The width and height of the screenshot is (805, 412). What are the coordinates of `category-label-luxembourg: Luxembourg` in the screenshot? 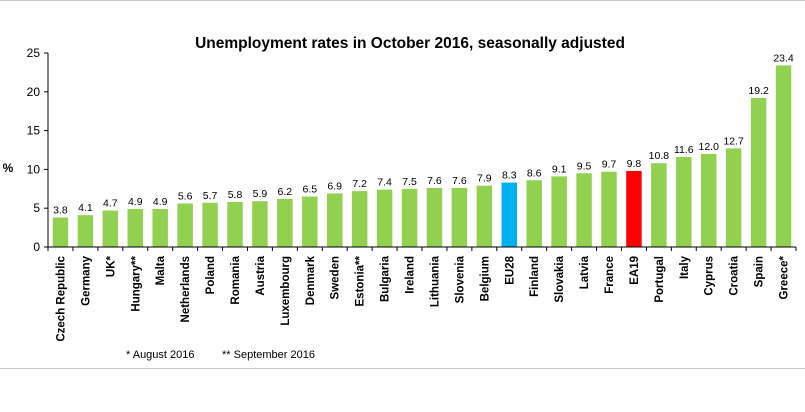 It's located at (286, 291).